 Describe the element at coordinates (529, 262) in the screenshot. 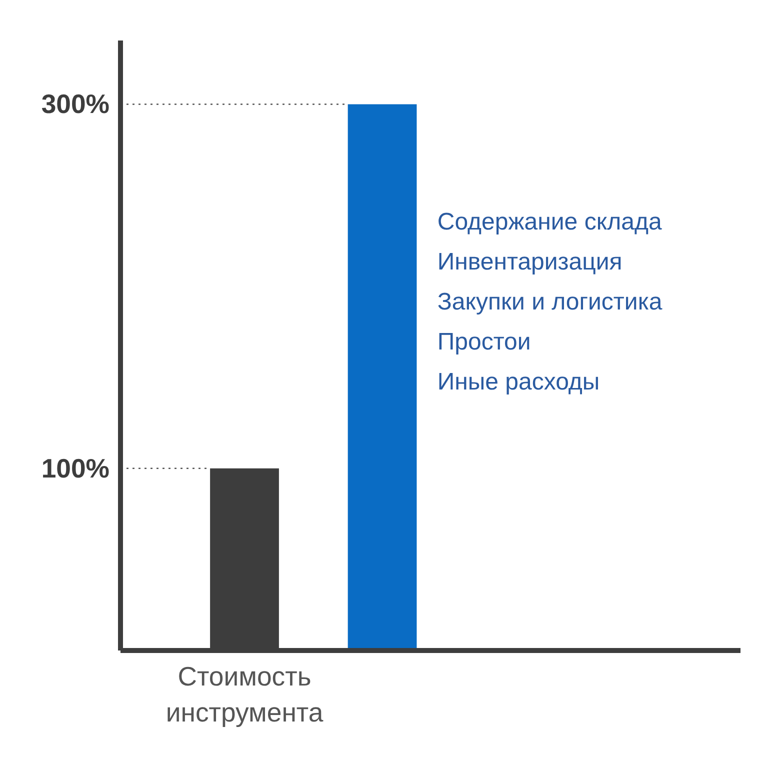

I see `annotation: Инвентаризация` at that location.